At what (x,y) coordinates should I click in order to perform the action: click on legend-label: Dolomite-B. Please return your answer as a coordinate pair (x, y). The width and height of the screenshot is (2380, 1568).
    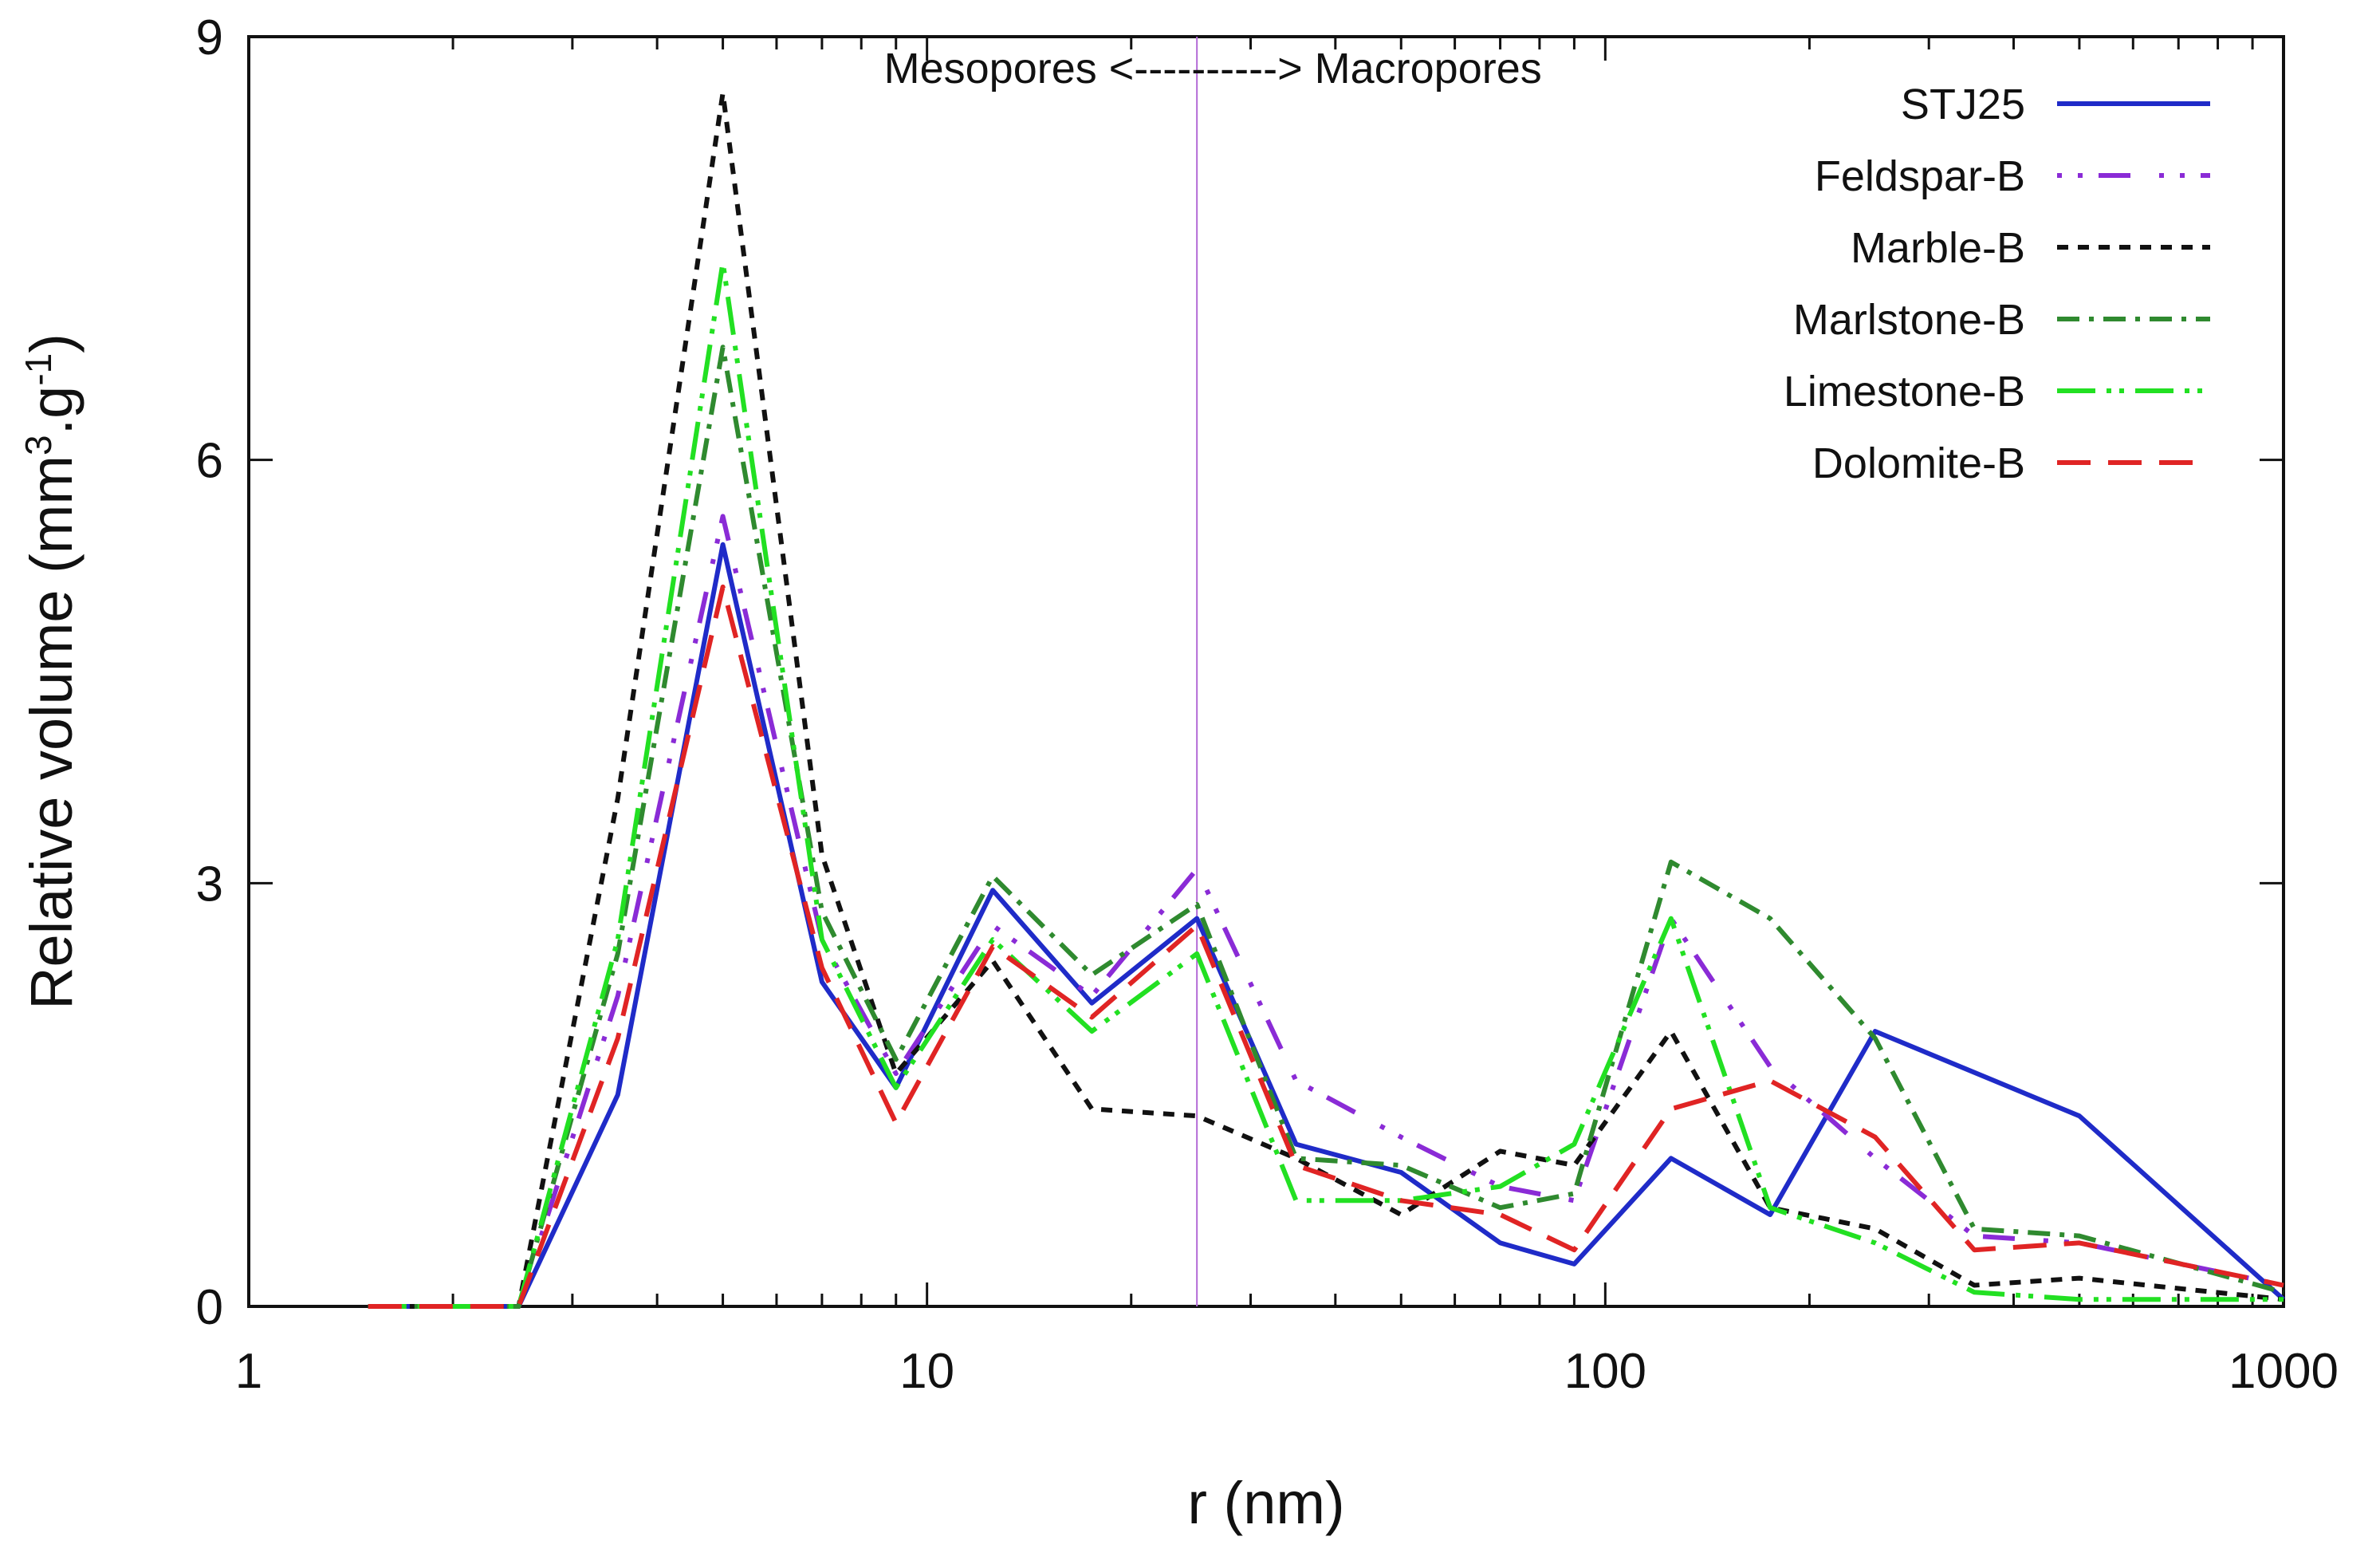
    Looking at the image, I should click on (1918, 463).